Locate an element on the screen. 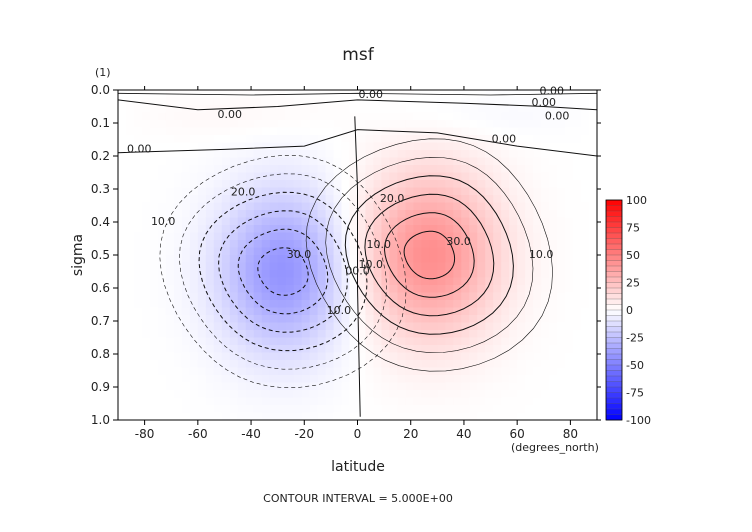 Image resolution: width=752 pixels, height=532 pixels. contour-line is located at coordinates (429, 255).